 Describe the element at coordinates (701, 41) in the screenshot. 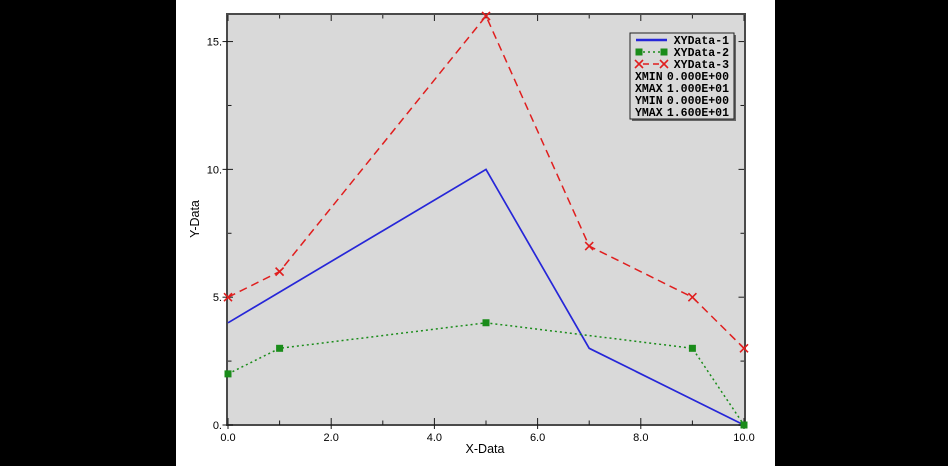

I see `legend-series-label: XYData-1` at that location.